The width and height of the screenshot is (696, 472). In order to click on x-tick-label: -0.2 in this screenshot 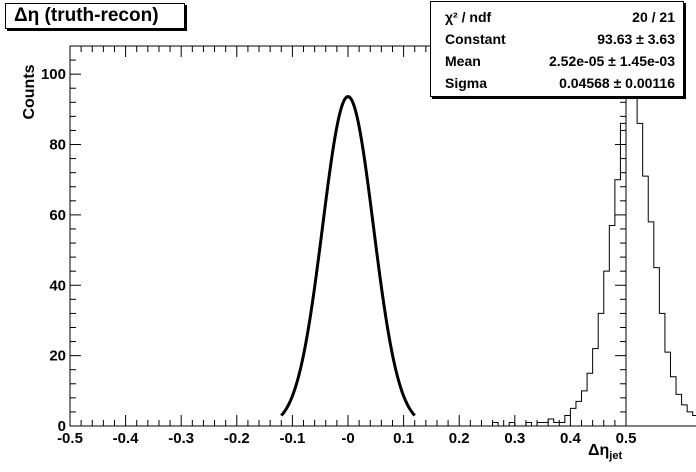, I will do `click(237, 438)`.